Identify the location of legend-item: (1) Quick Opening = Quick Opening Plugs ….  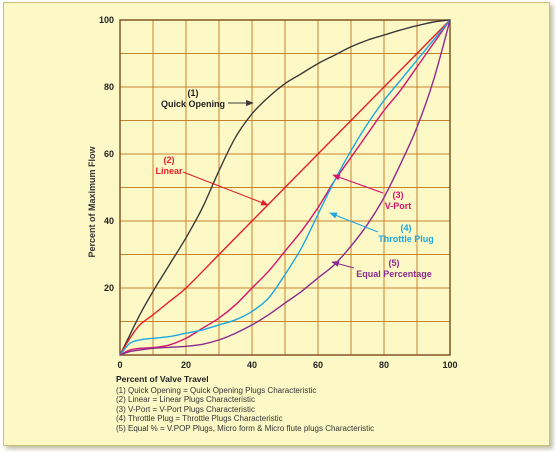
(245, 391).